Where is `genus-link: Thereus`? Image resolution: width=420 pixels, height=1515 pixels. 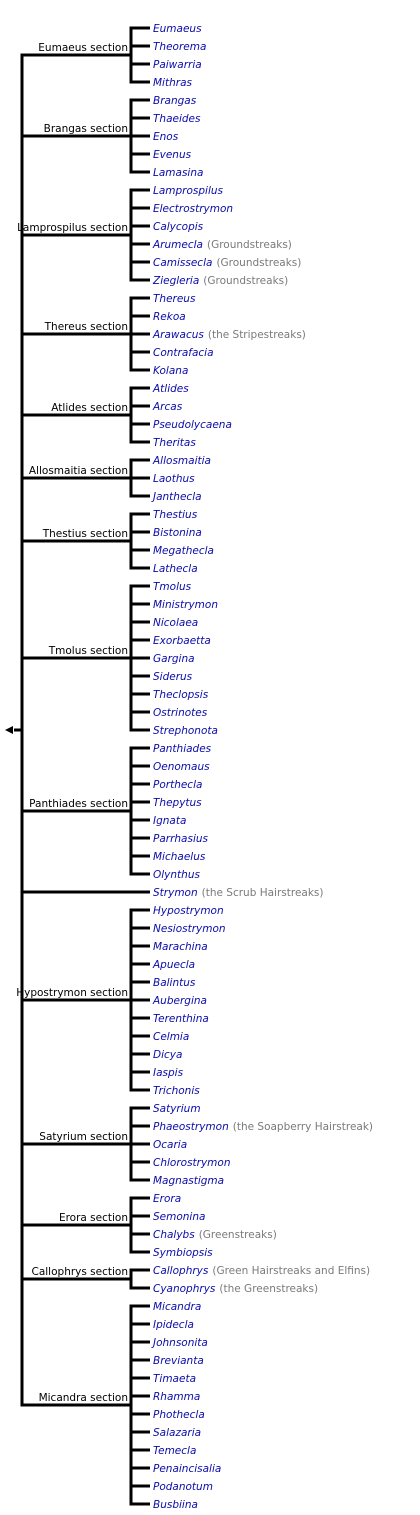 genus-link: Thereus is located at coordinates (174, 299).